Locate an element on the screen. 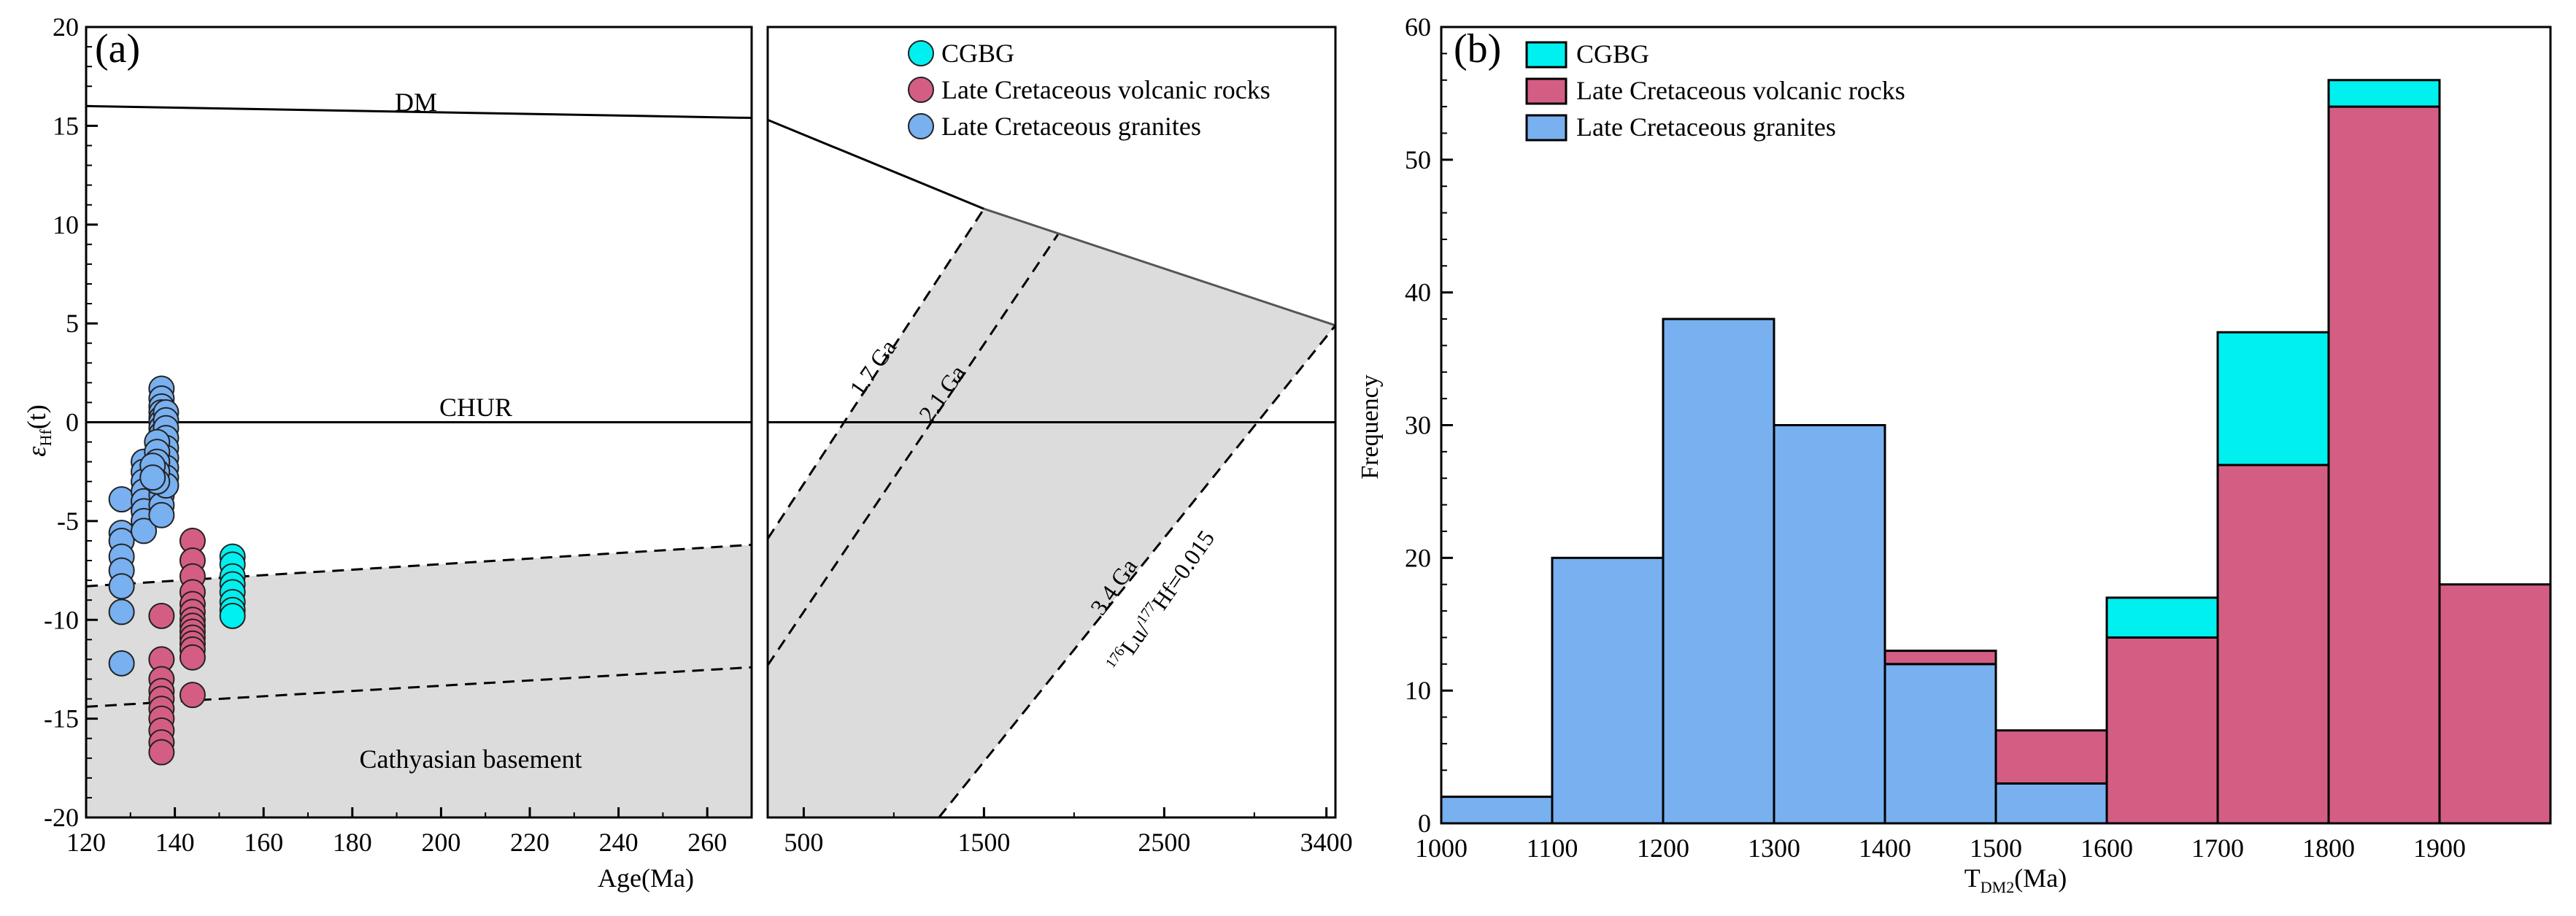  y-tick-label-a: -20 is located at coordinates (61, 817).